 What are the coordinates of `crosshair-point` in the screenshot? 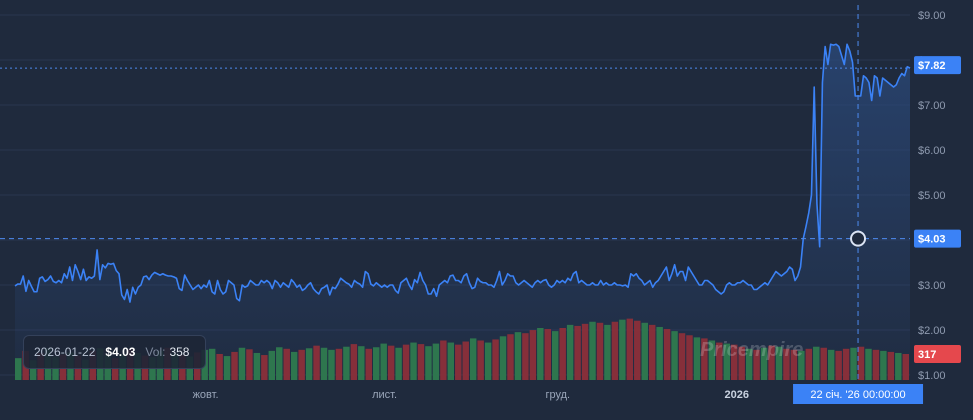 It's located at (858, 238).